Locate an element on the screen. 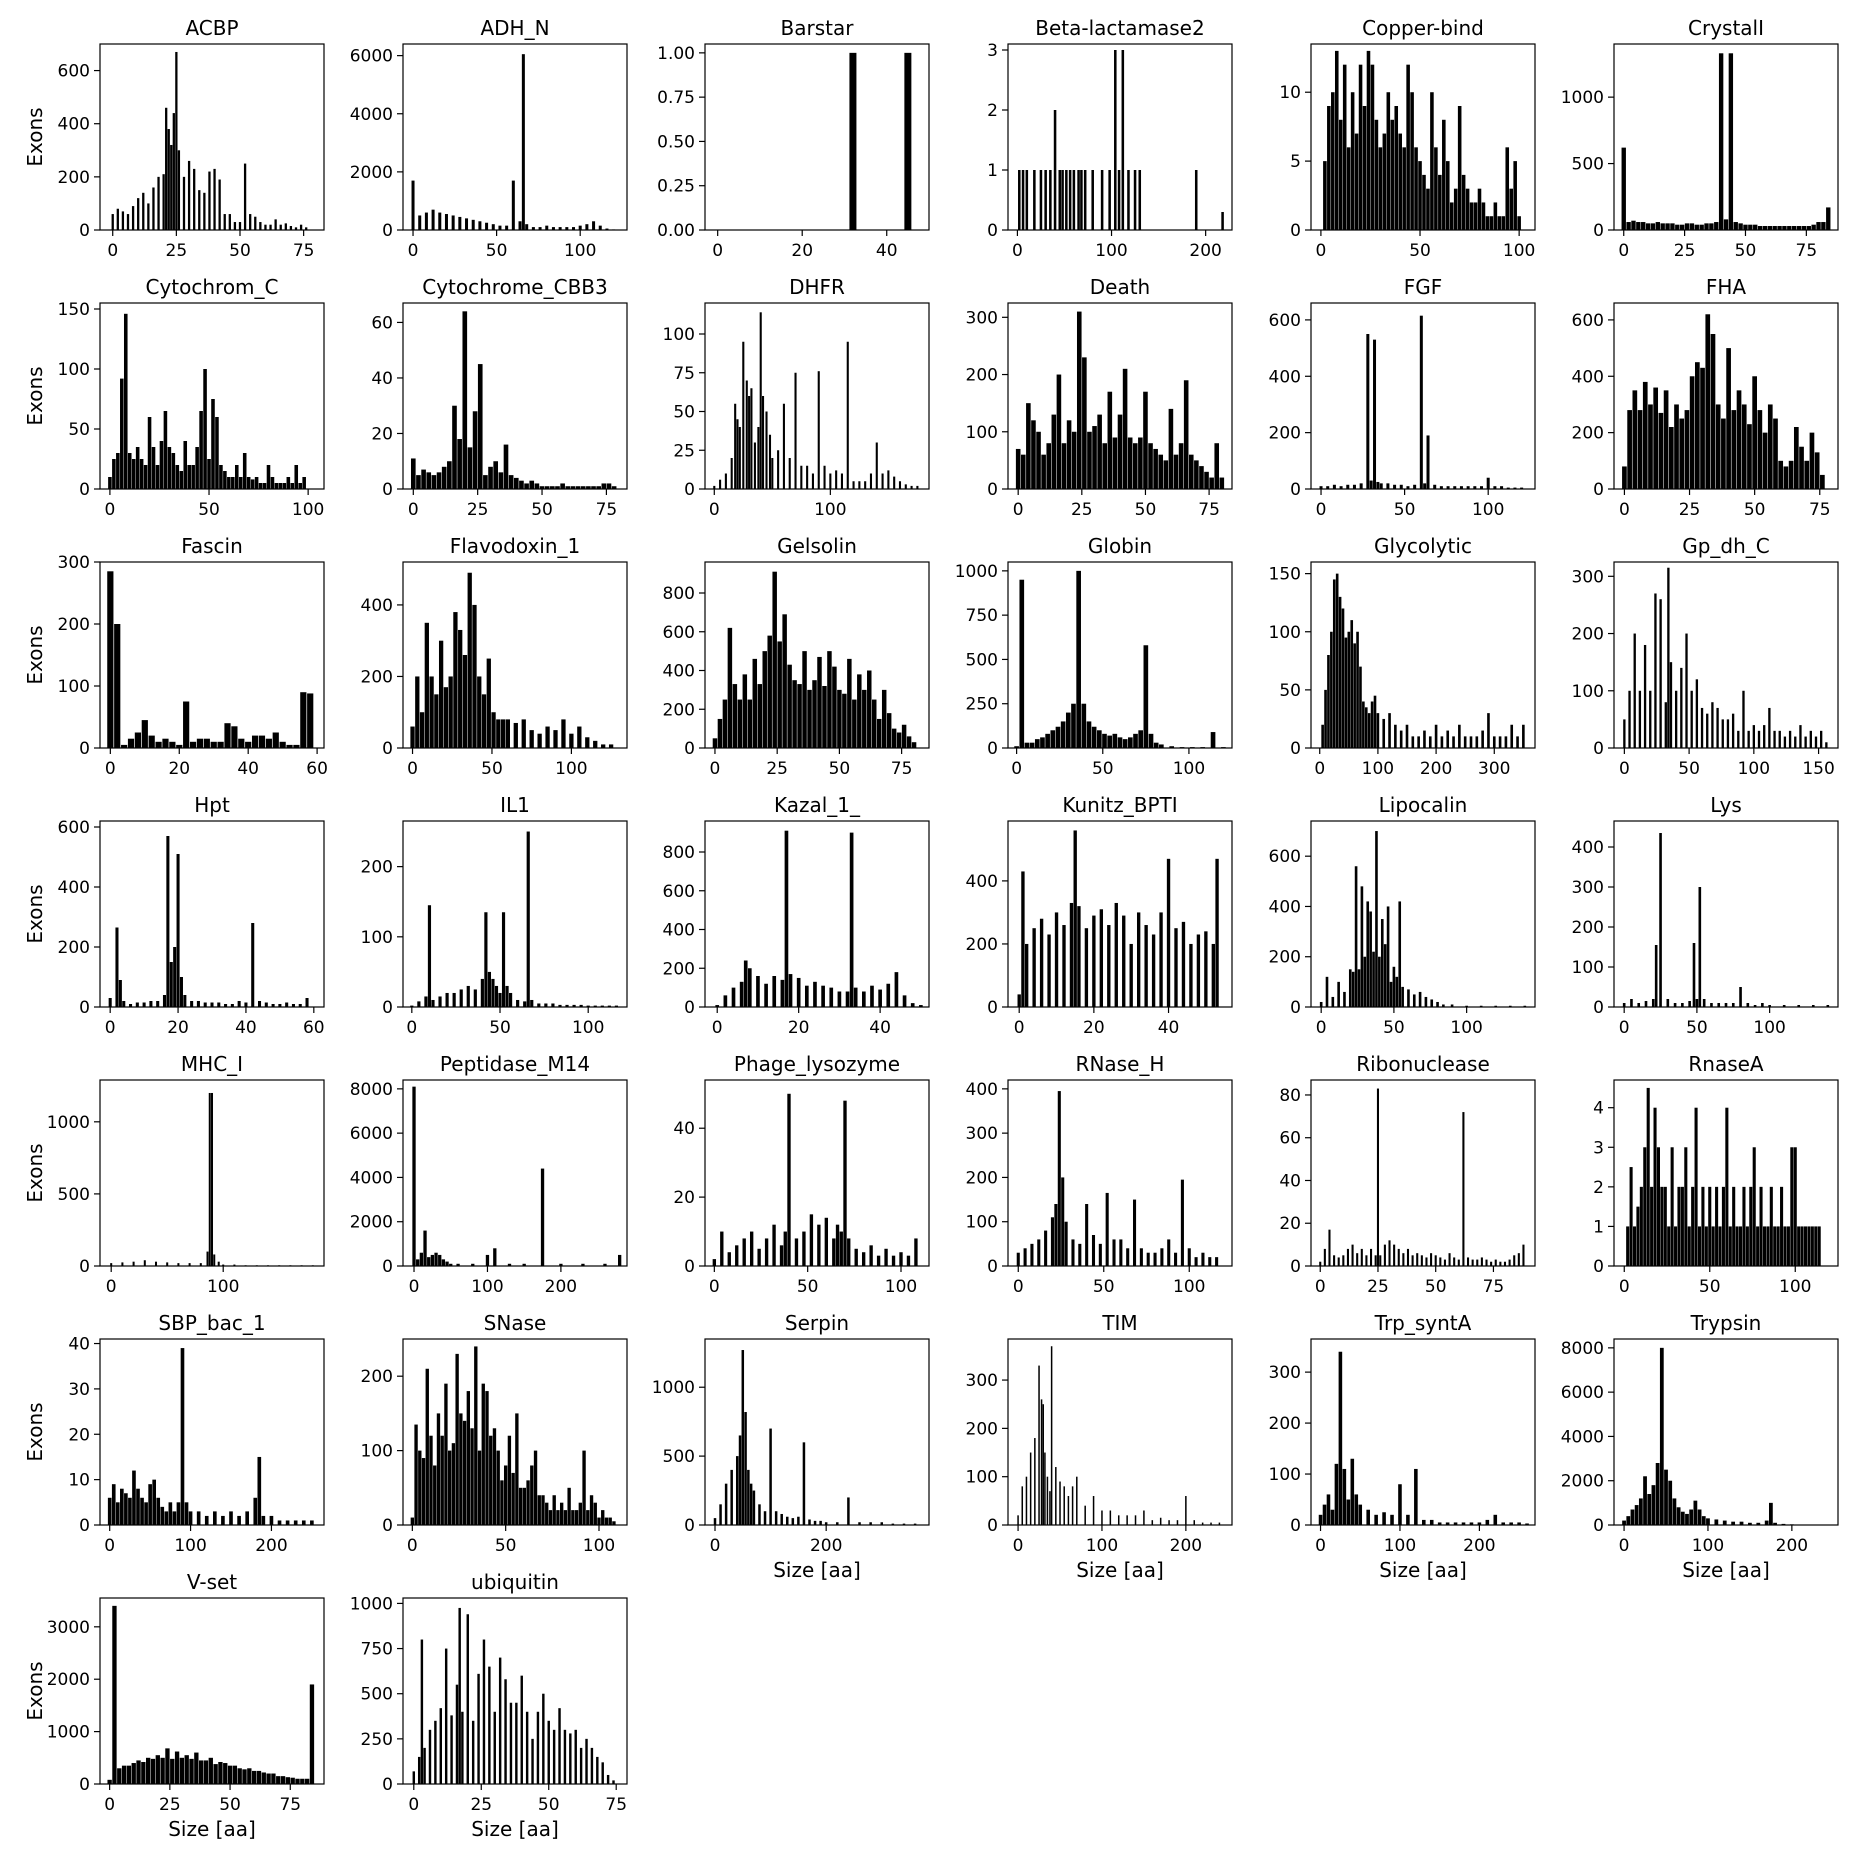 Image resolution: width=1852 pixels, height=1852 pixels. y-tick-label: 0.25 is located at coordinates (676, 187).